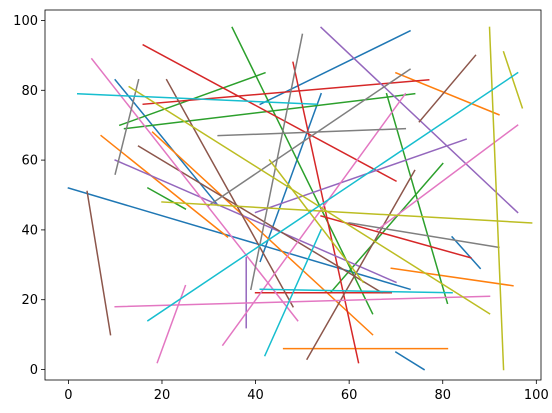 The height and width of the screenshot is (413, 552). What do you see at coordinates (29, 91) in the screenshot?
I see `y-tick-label: 80` at bounding box center [29, 91].